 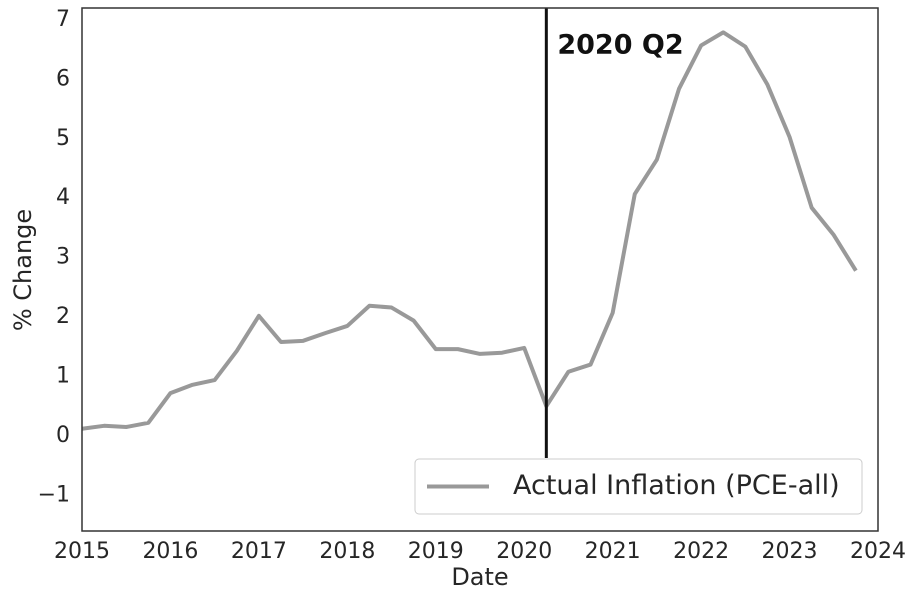 I want to click on legend-box, so click(x=638, y=486).